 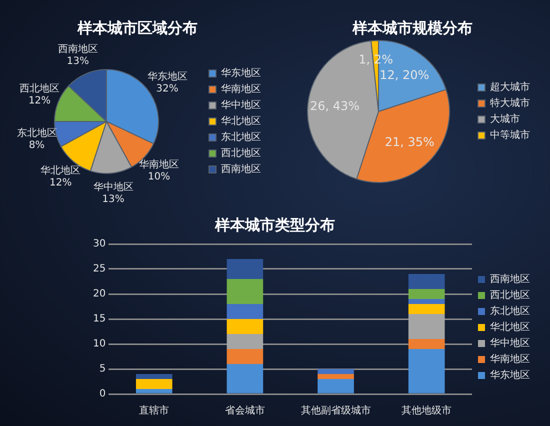 I want to click on slice-label: 西南地区, so click(x=78, y=49).